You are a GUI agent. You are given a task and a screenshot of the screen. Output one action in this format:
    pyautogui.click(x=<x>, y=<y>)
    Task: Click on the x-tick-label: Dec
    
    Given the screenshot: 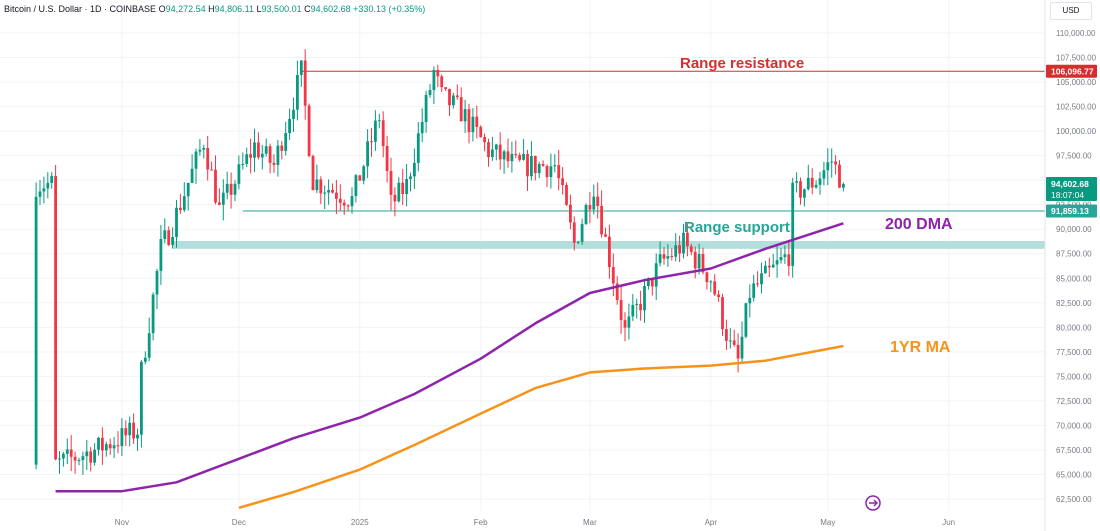 What is the action you would take?
    pyautogui.click(x=239, y=522)
    